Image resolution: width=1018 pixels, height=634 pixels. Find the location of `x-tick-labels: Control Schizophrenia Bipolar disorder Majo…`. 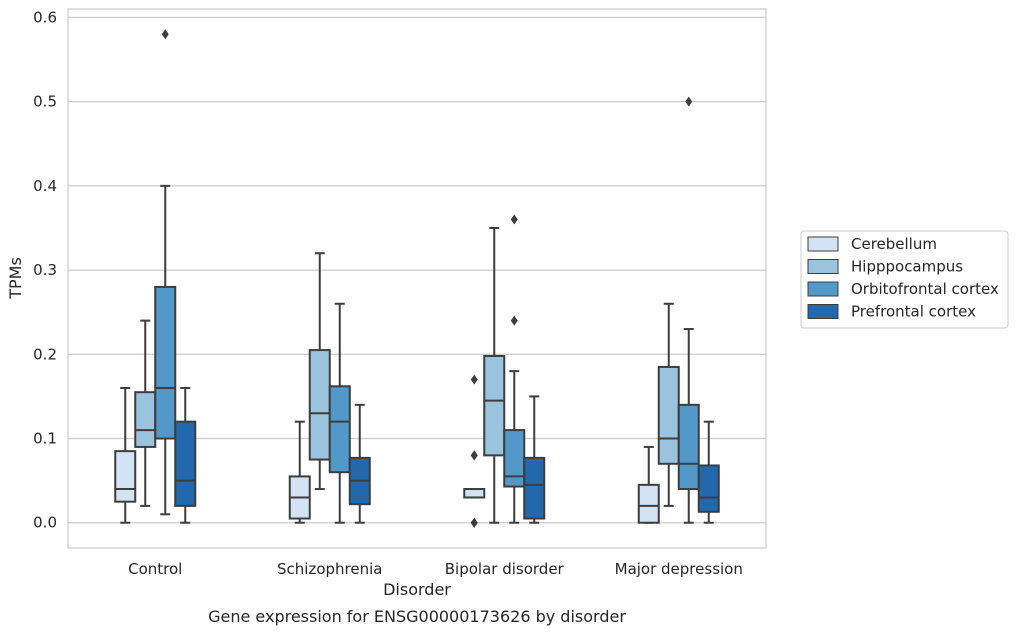

x-tick-labels: Control Schizophrenia Bipolar disorder Majo… is located at coordinates (435, 569).